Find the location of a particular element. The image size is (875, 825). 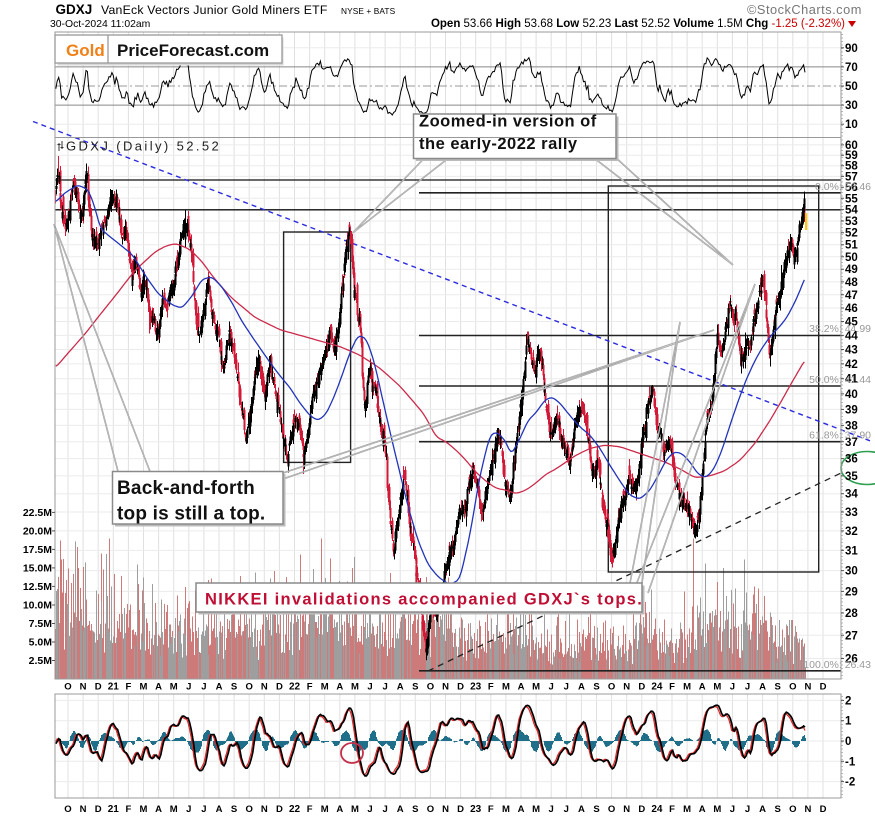

svg-text: 60 is located at coordinates (851, 146).